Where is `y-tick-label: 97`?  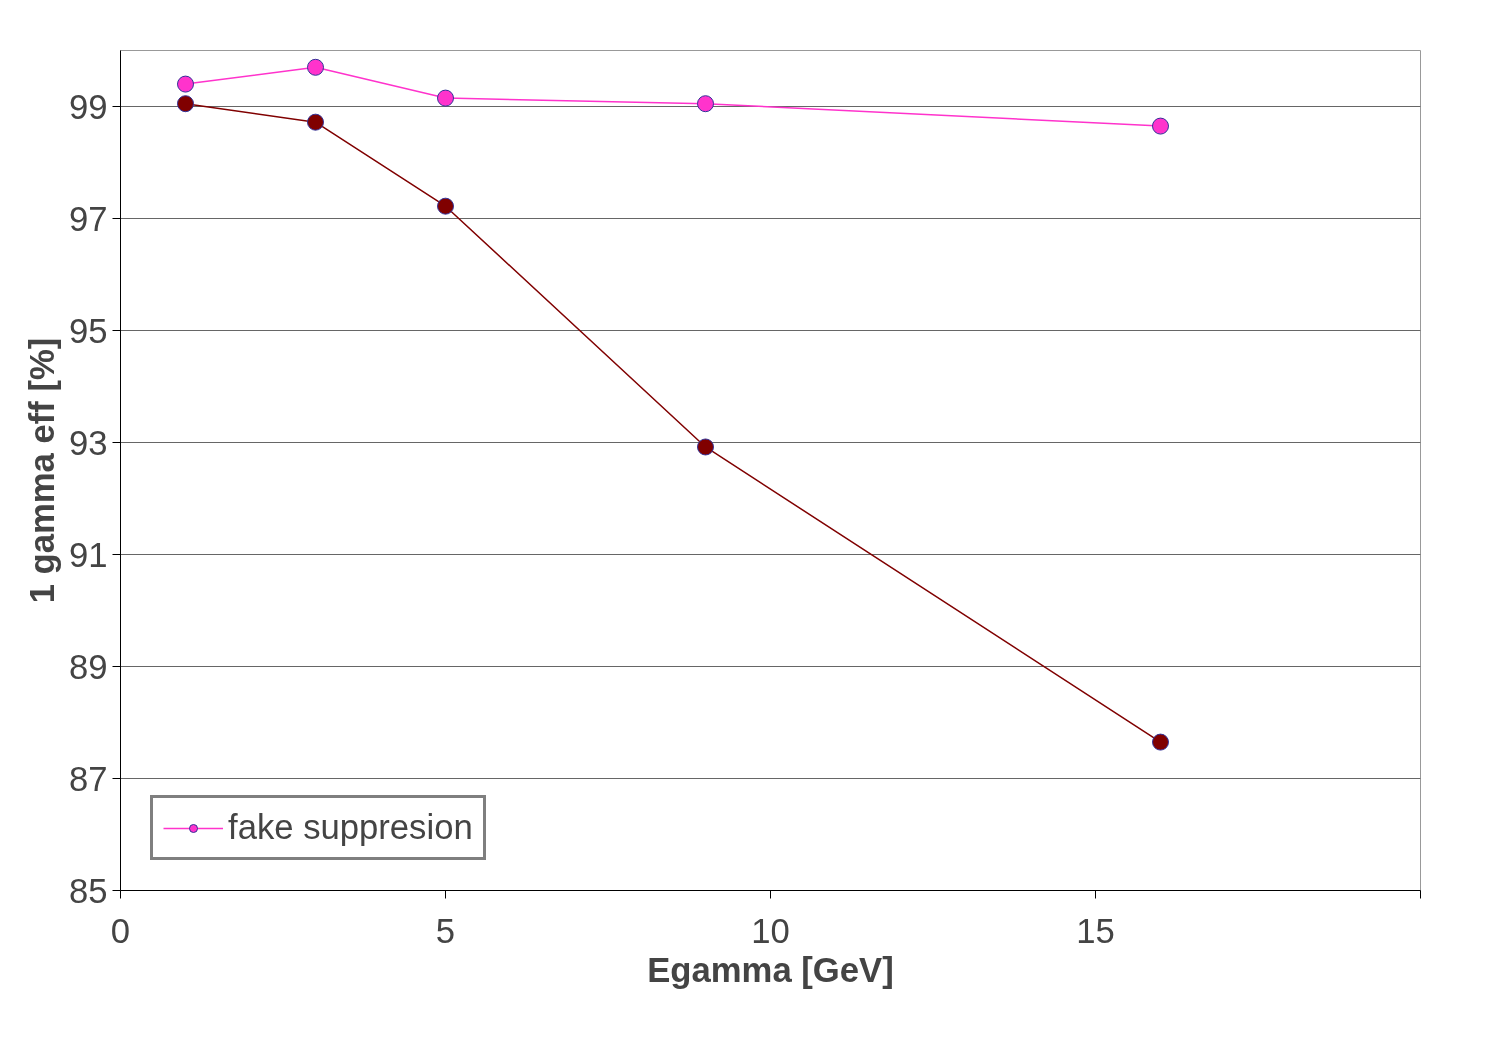
y-tick-label: 97 is located at coordinates (88, 218).